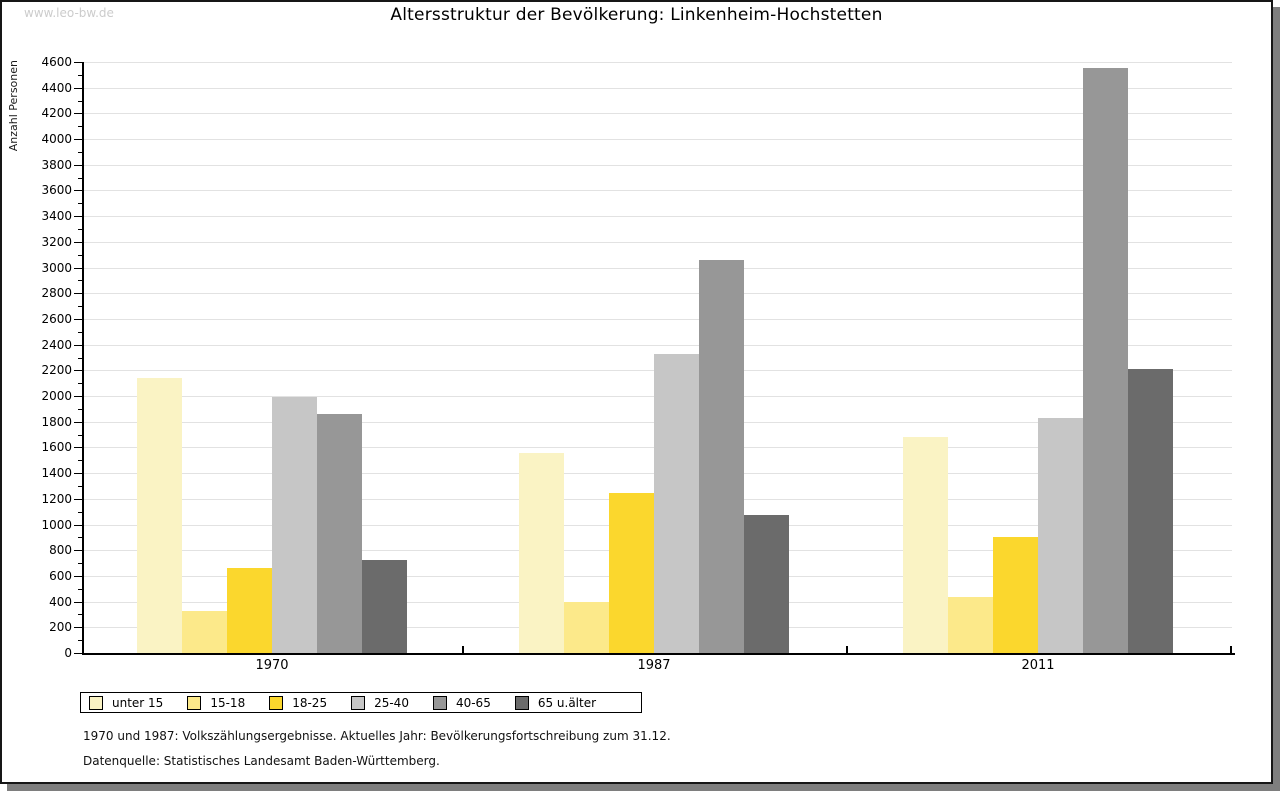  I want to click on y-tick-label-3000: 3000, so click(56, 268).